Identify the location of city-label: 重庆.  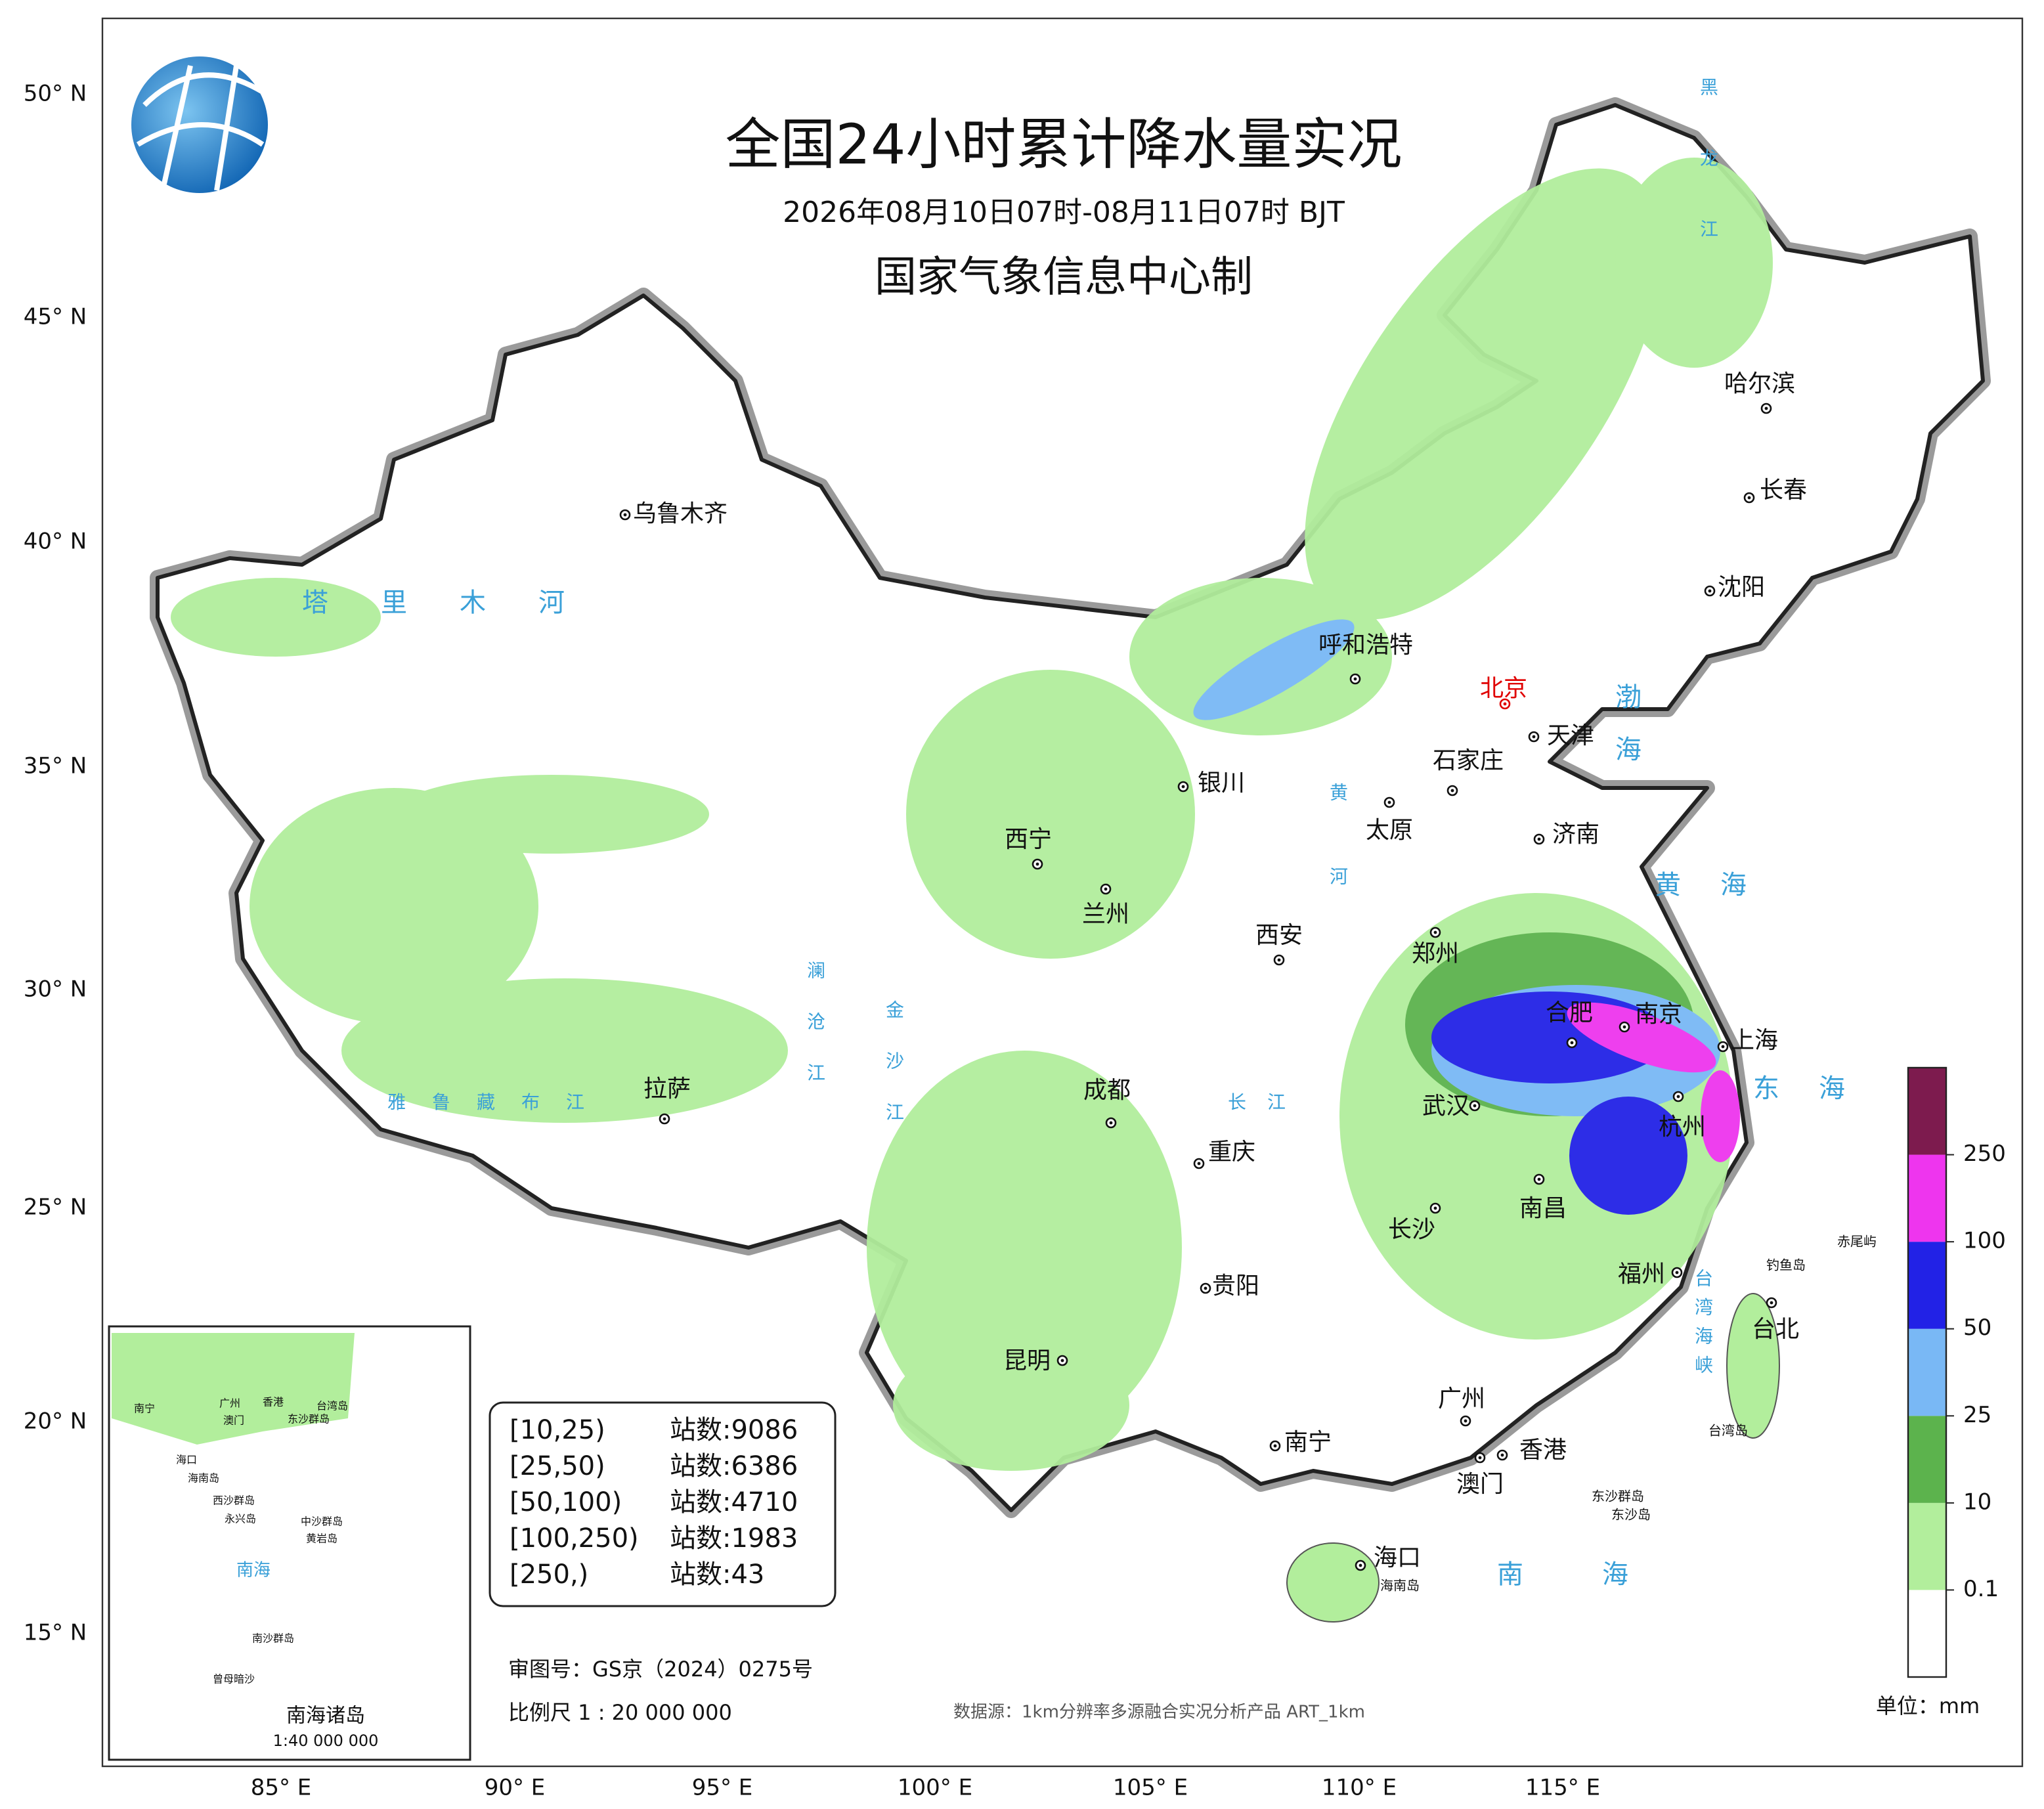
(1231, 1152).